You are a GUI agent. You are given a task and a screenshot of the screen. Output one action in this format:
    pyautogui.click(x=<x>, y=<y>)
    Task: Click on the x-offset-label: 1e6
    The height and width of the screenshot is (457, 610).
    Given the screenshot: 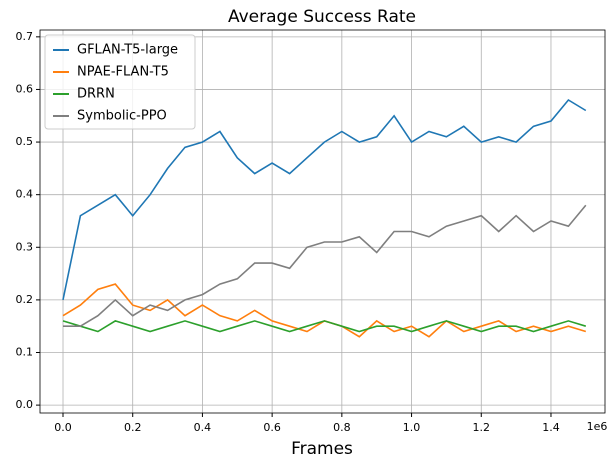 What is the action you would take?
    pyautogui.click(x=597, y=426)
    